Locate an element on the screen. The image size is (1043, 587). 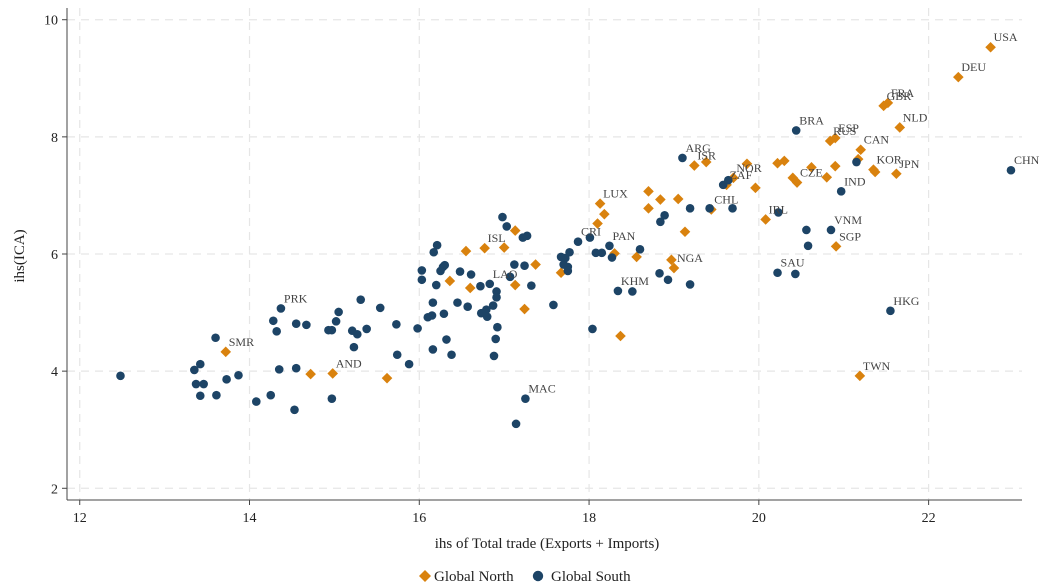
point-label-gbr: GBR is located at coordinates (899, 96).